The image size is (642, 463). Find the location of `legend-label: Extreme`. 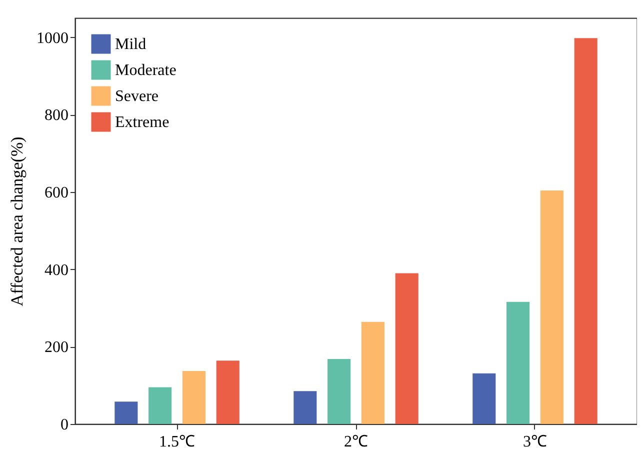

legend-label: Extreme is located at coordinates (142, 122).